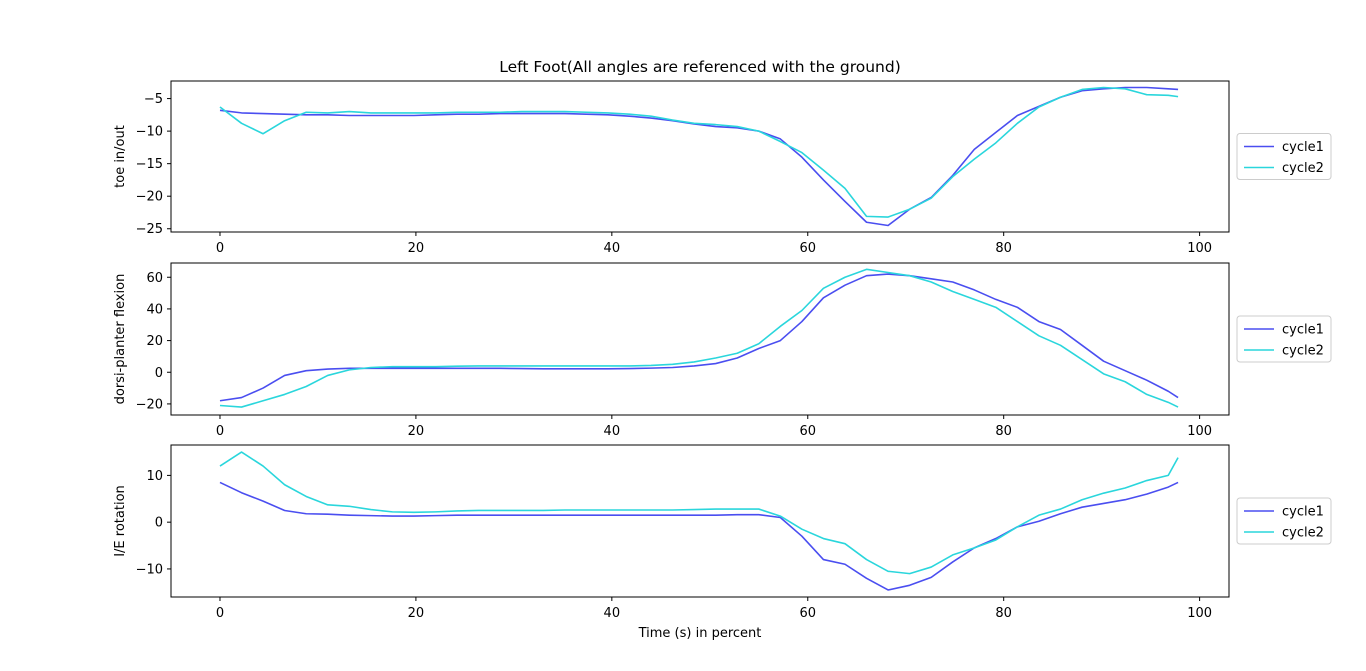 The image size is (1366, 671). What do you see at coordinates (154, 278) in the screenshot?
I see `y-tick-label: 60` at bounding box center [154, 278].